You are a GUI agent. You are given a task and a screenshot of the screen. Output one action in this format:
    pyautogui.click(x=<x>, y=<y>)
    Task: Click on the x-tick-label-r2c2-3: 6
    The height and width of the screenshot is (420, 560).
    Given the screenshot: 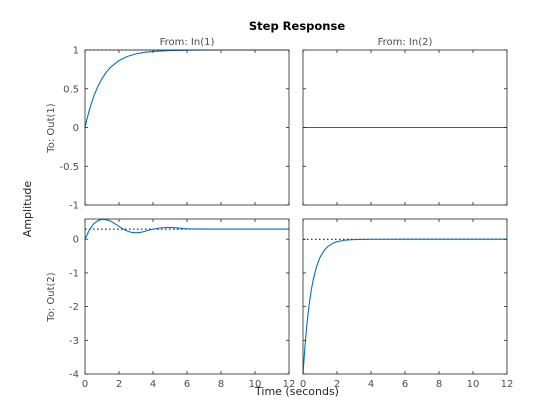 What is the action you would take?
    pyautogui.click(x=405, y=384)
    